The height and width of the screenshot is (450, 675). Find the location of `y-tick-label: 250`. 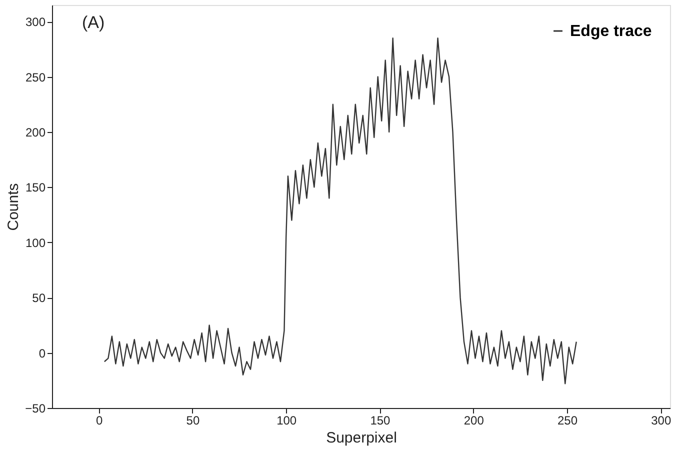

y-tick-label: 250 is located at coordinates (35, 77).